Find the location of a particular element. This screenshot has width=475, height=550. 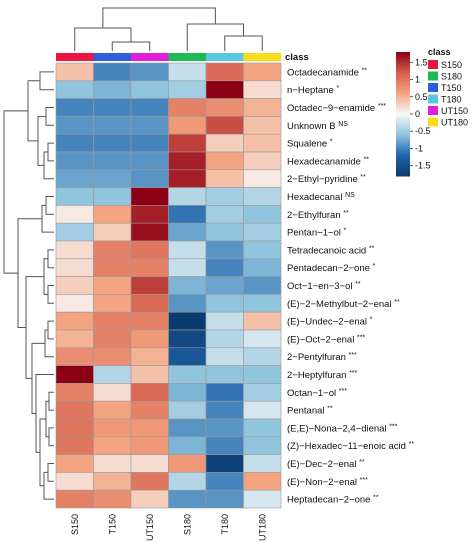

row-label: n−Heptane * is located at coordinates (313, 90).